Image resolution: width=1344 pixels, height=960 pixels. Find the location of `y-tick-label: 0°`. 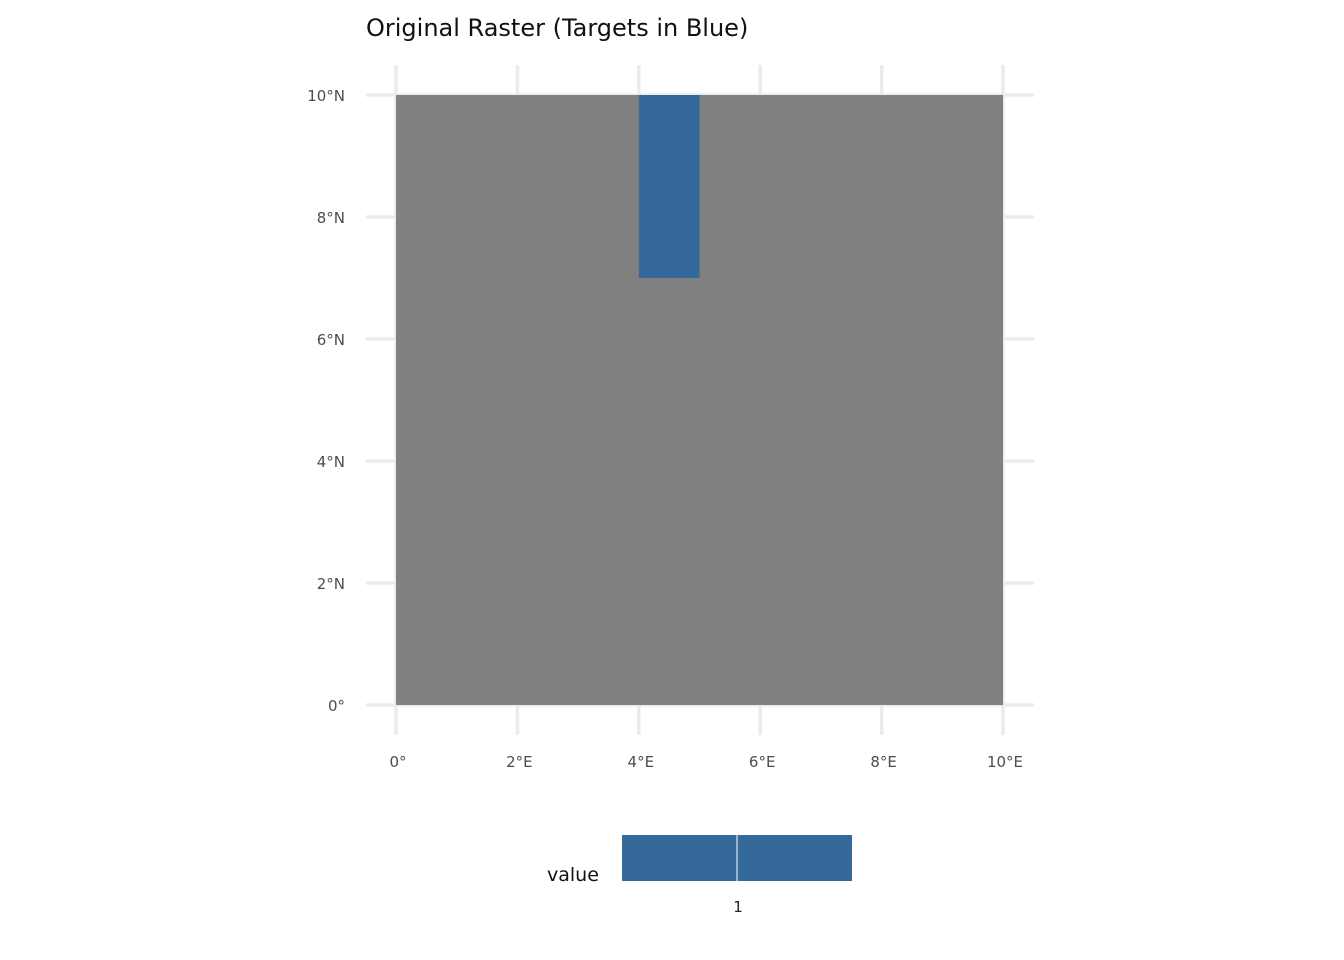

y-tick-label: 0° is located at coordinates (336, 706).